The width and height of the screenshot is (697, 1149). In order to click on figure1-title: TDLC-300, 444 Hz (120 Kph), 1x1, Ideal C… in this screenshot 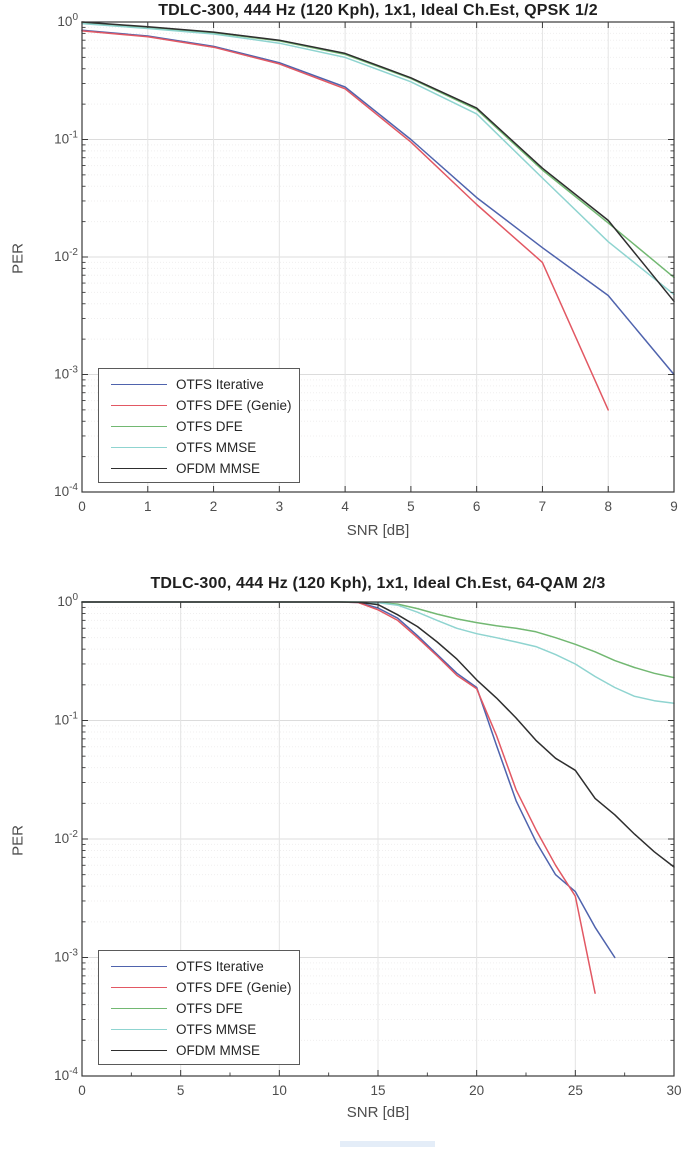, I will do `click(378, 10)`.